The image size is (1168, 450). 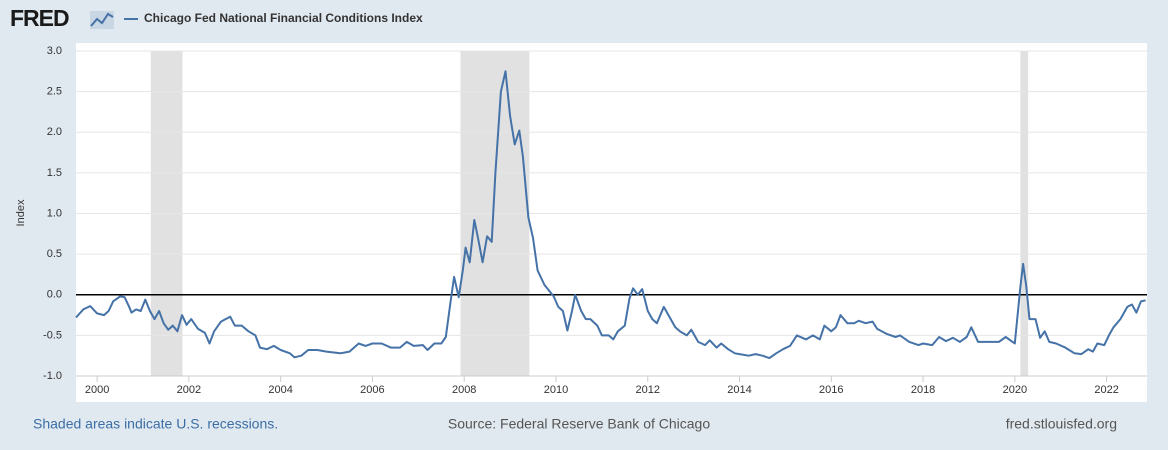 What do you see at coordinates (54, 295) in the screenshot?
I see `y-tick-label: 0.0` at bounding box center [54, 295].